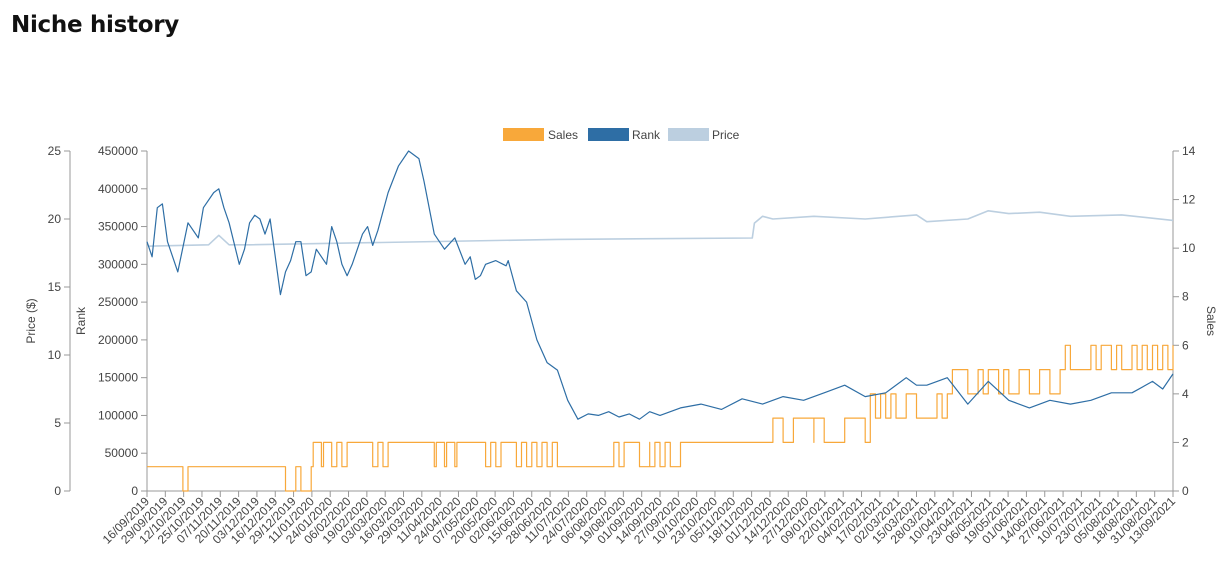 The height and width of the screenshot is (563, 1225). Describe the element at coordinates (95, 25) in the screenshot. I see `page-title: Niche history` at that location.